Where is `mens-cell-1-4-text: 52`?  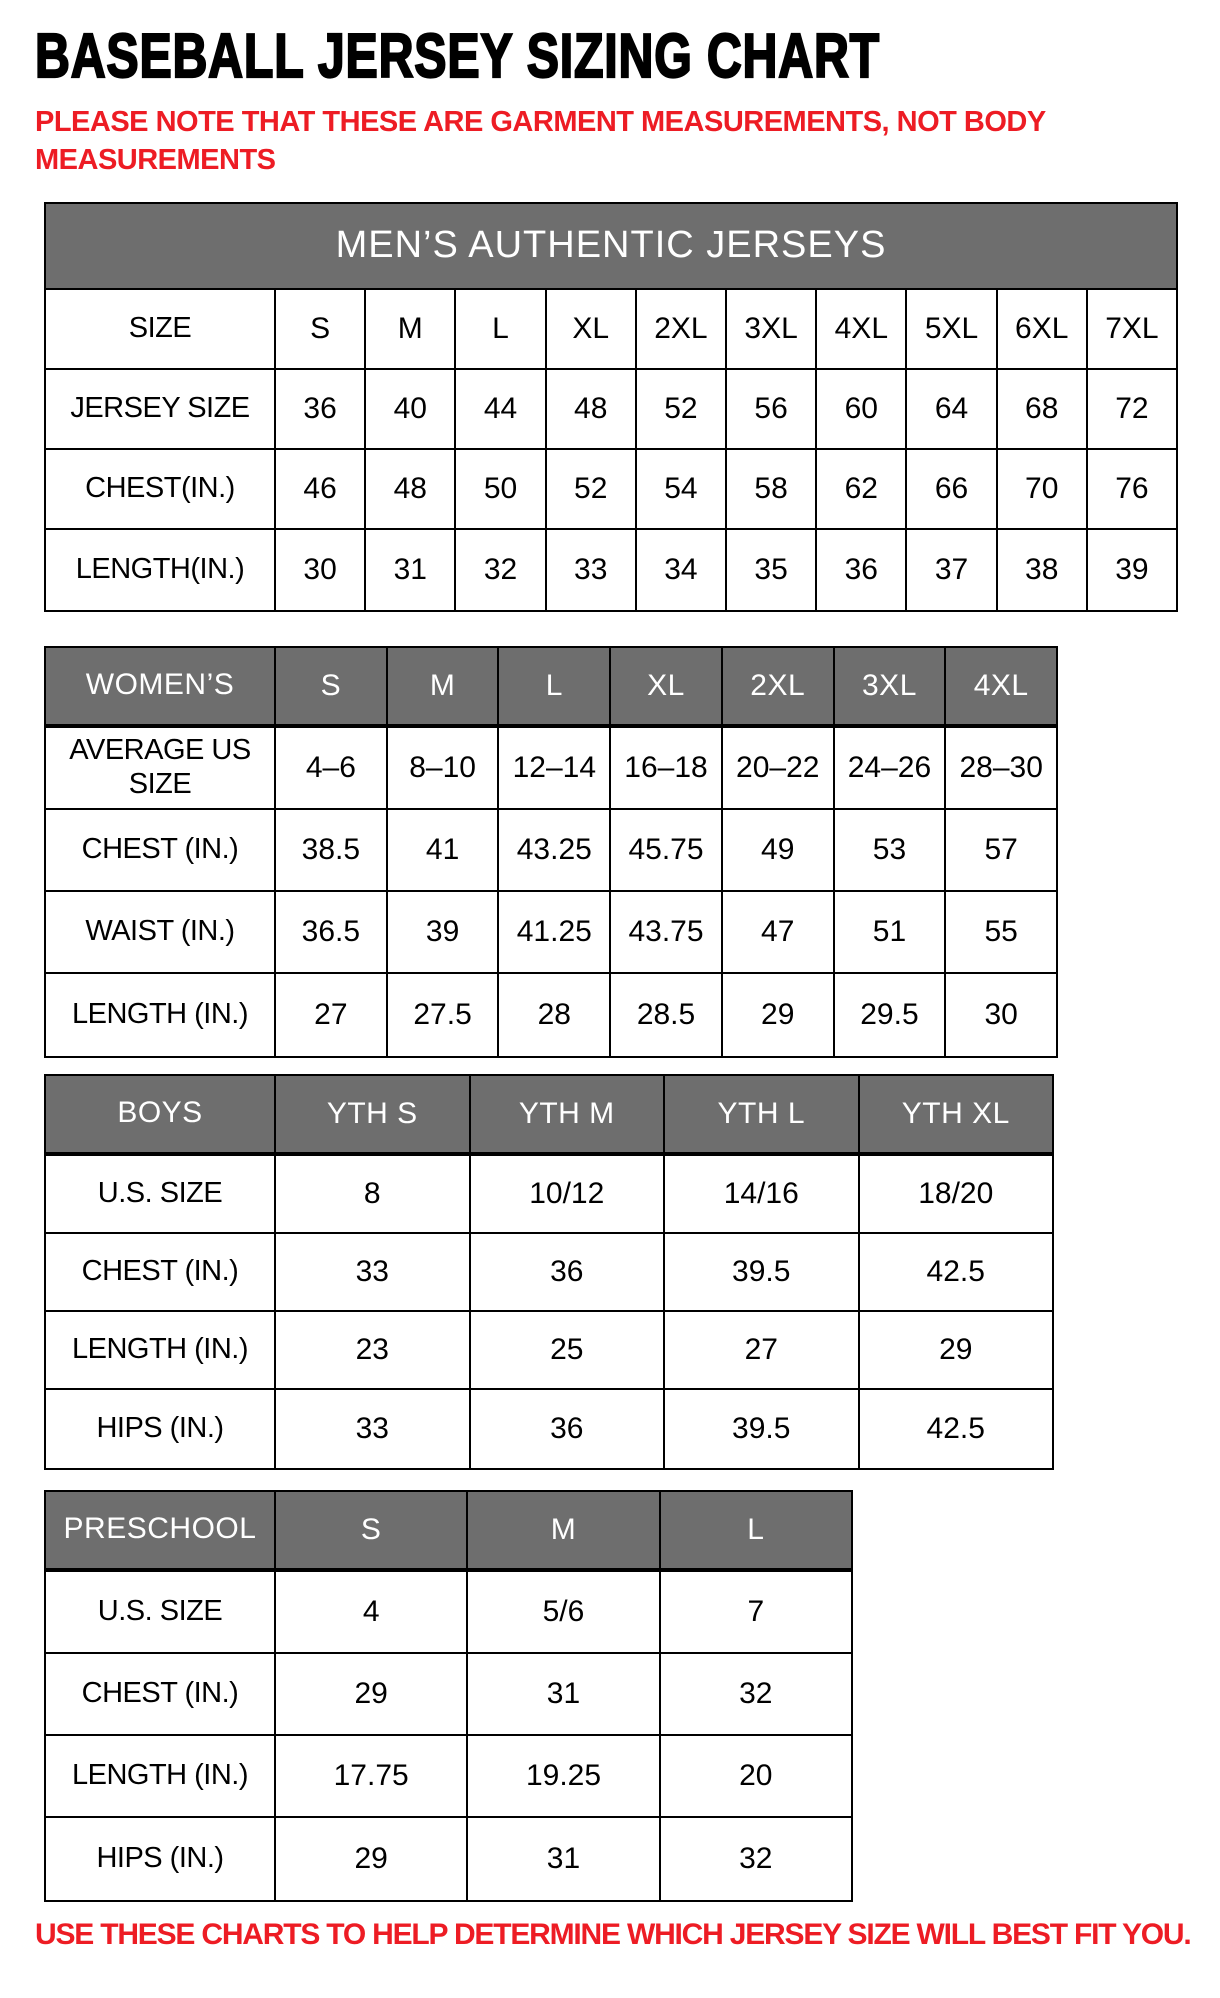
mens-cell-1-4-text: 52 is located at coordinates (681, 408).